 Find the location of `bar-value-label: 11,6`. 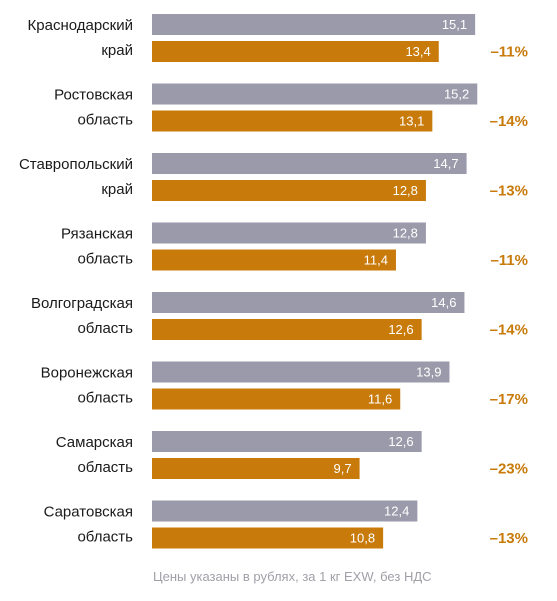

bar-value-label: 11,6 is located at coordinates (380, 399).